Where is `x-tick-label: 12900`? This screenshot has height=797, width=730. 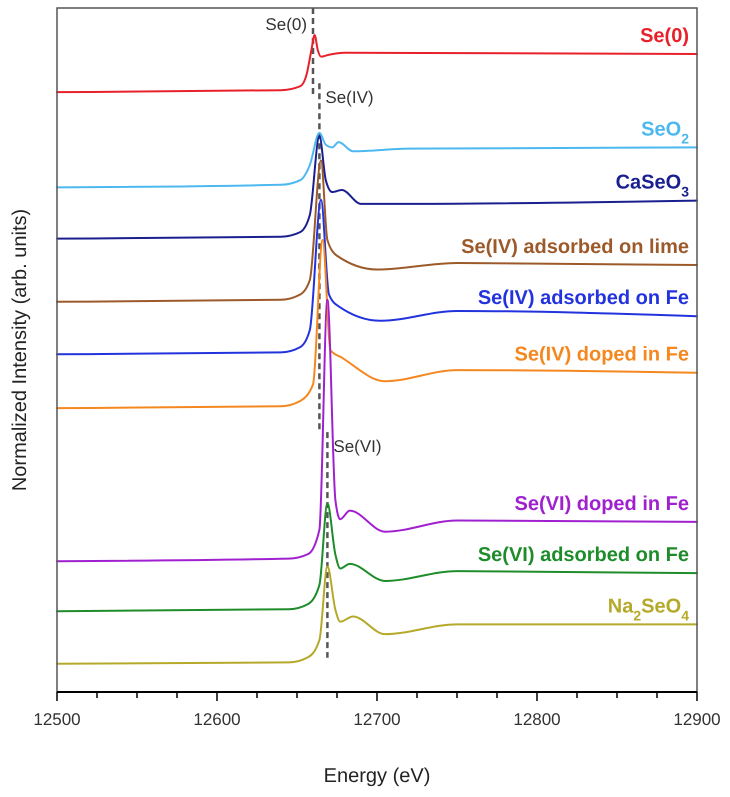
x-tick-label: 12900 is located at coordinates (697, 719).